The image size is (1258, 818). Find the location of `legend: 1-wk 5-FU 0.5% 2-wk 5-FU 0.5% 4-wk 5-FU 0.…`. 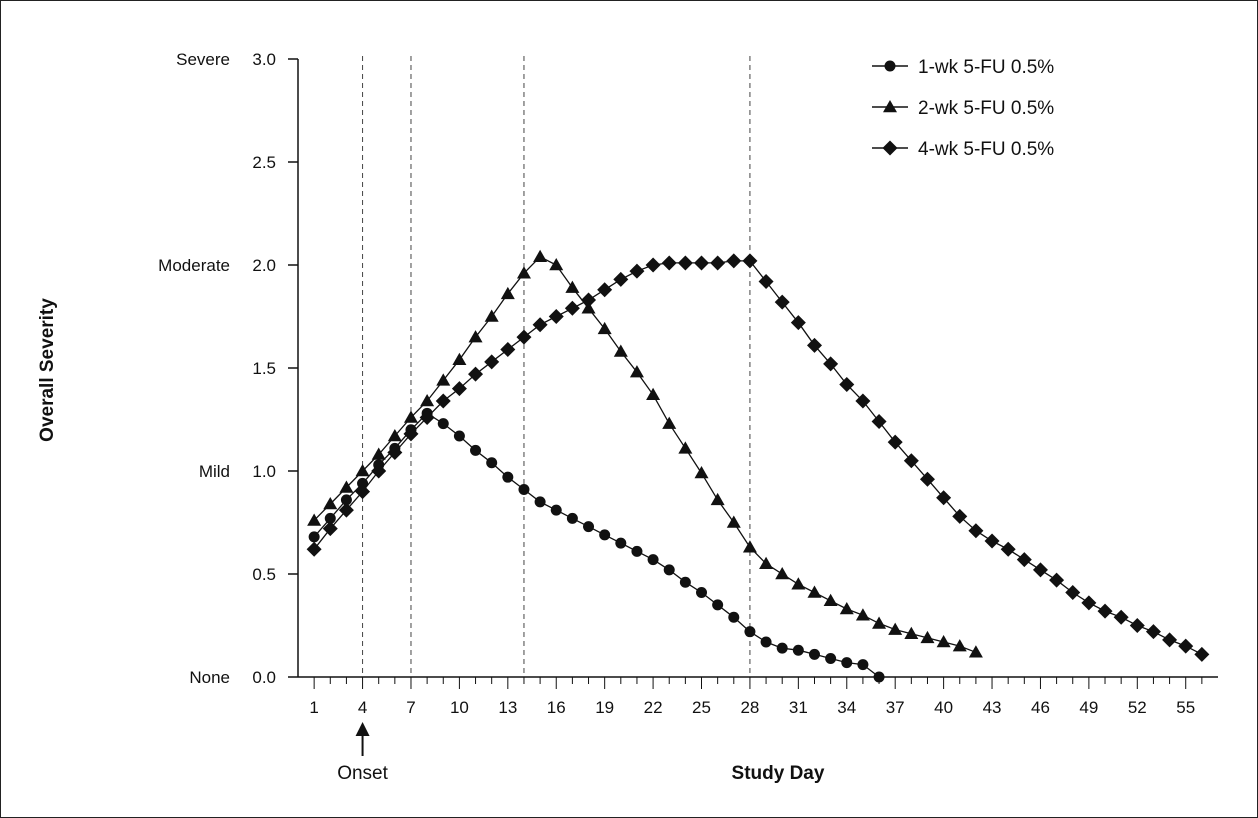

legend: 1-wk 5-FU 0.5% 2-wk 5-FU 0.5% 4-wk 5-FU 0.… is located at coordinates (963, 108).